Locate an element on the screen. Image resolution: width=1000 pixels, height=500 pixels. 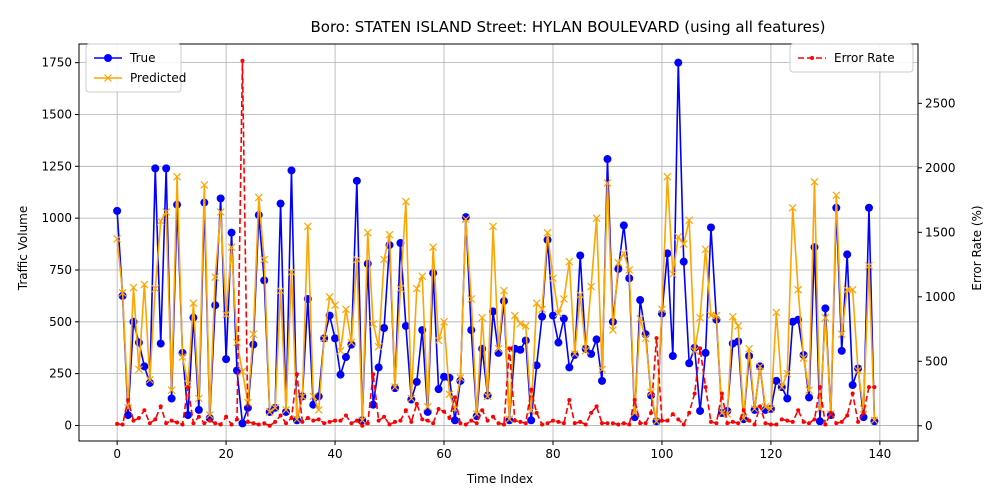
legend-label: True is located at coordinates (142, 58).